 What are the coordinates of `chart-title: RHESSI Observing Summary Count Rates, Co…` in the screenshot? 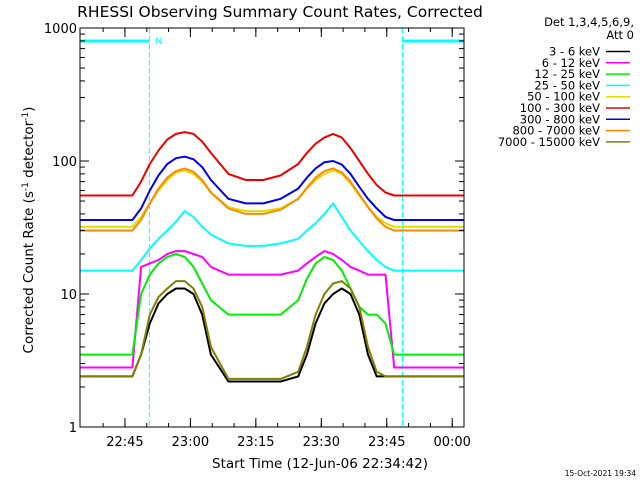 It's located at (280, 12).